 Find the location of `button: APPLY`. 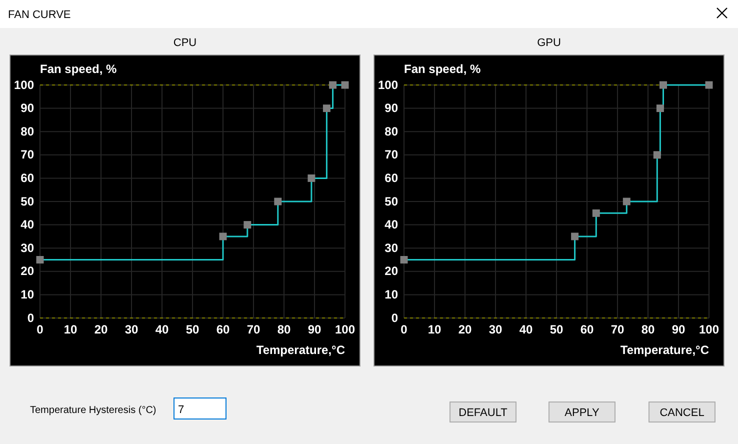

button: APPLY is located at coordinates (582, 412).